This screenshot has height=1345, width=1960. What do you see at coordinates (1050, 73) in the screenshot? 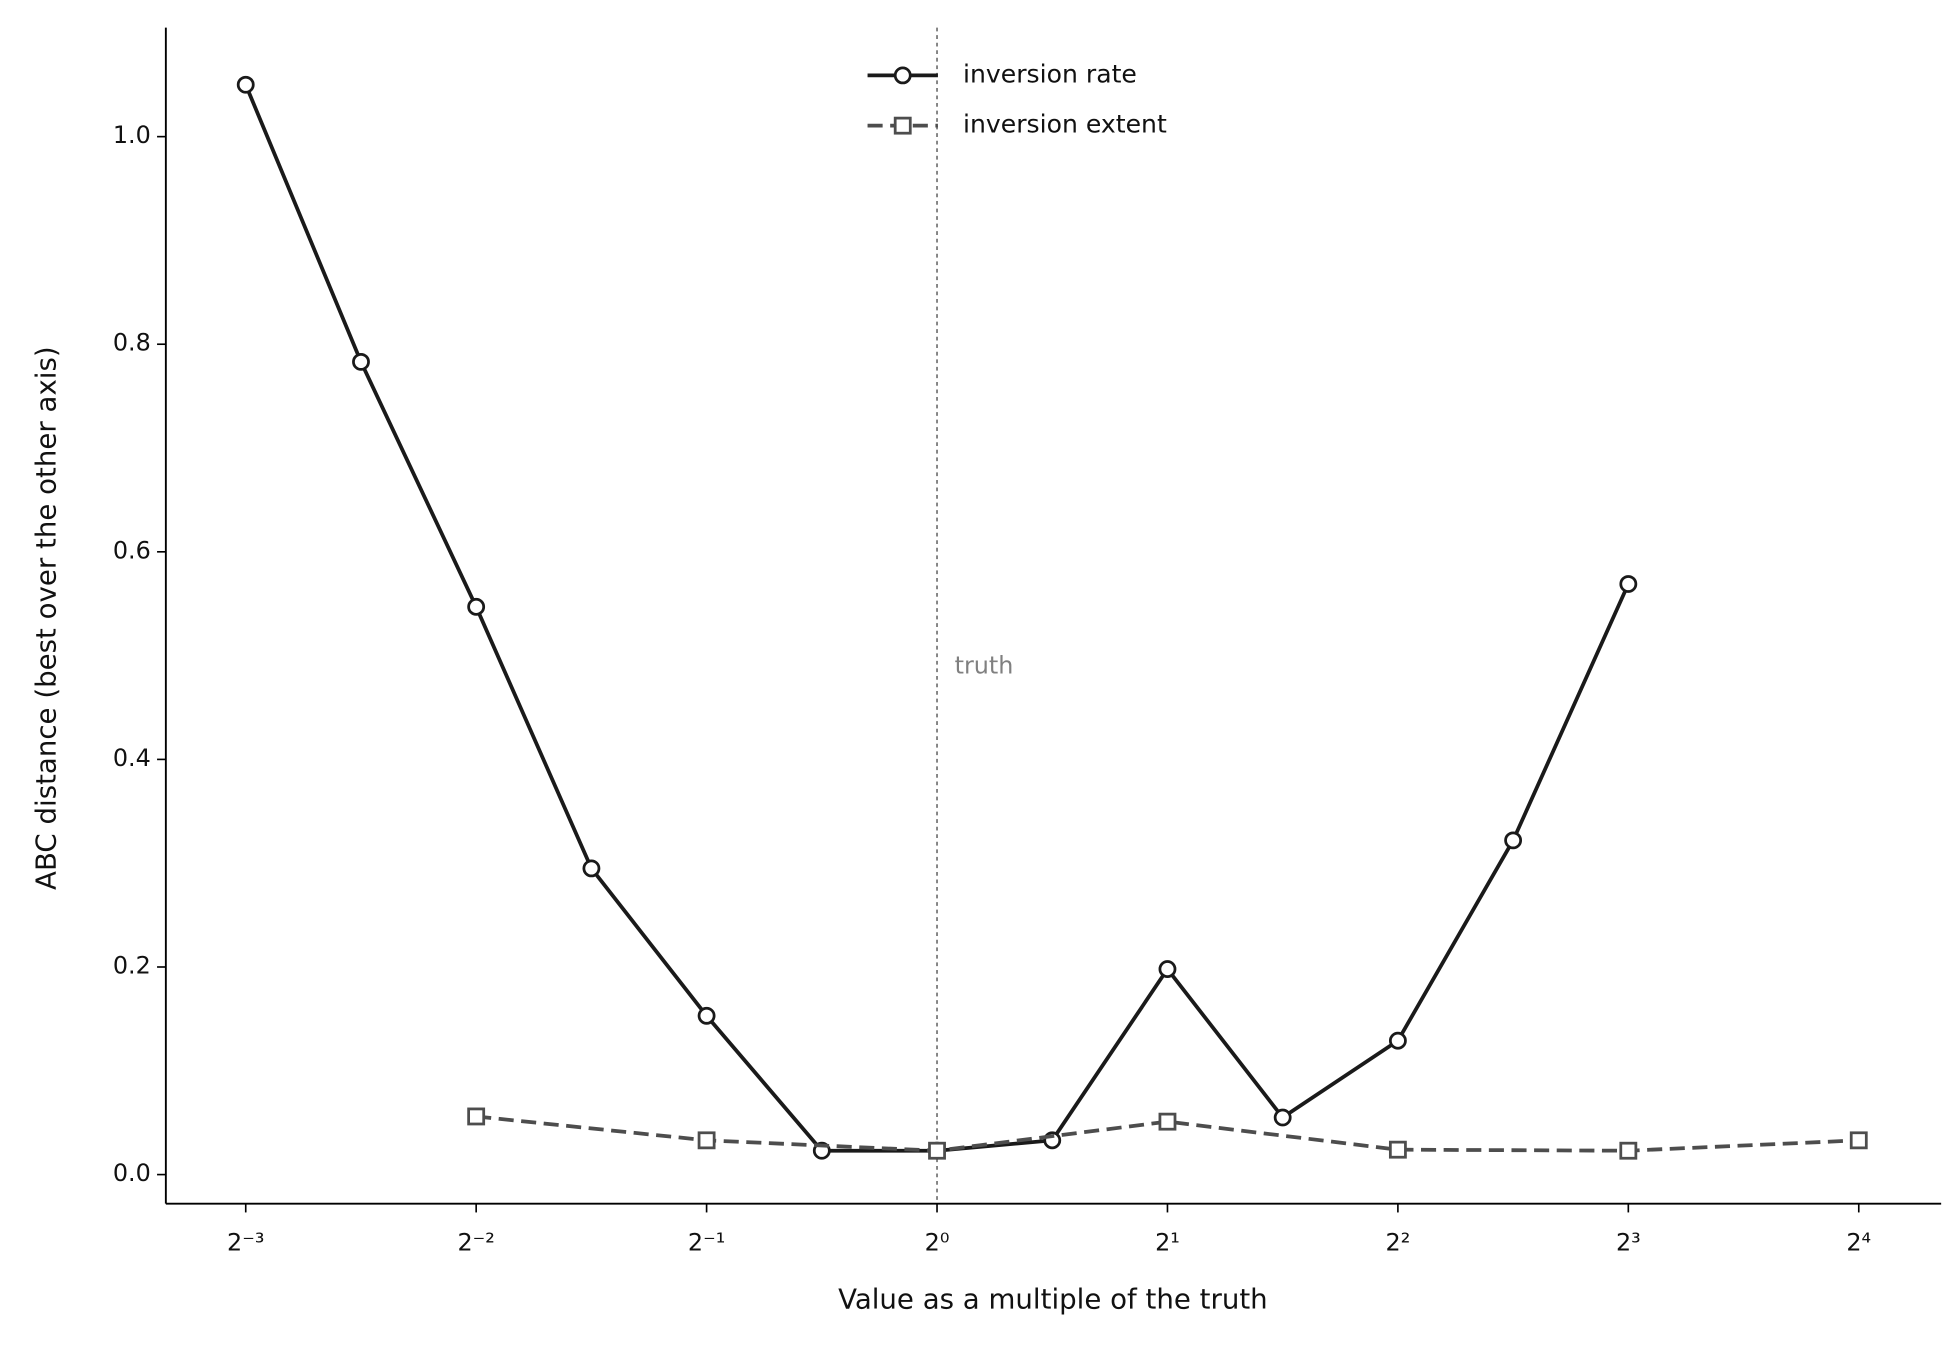
I see `legend-label: inversion rate` at bounding box center [1050, 73].